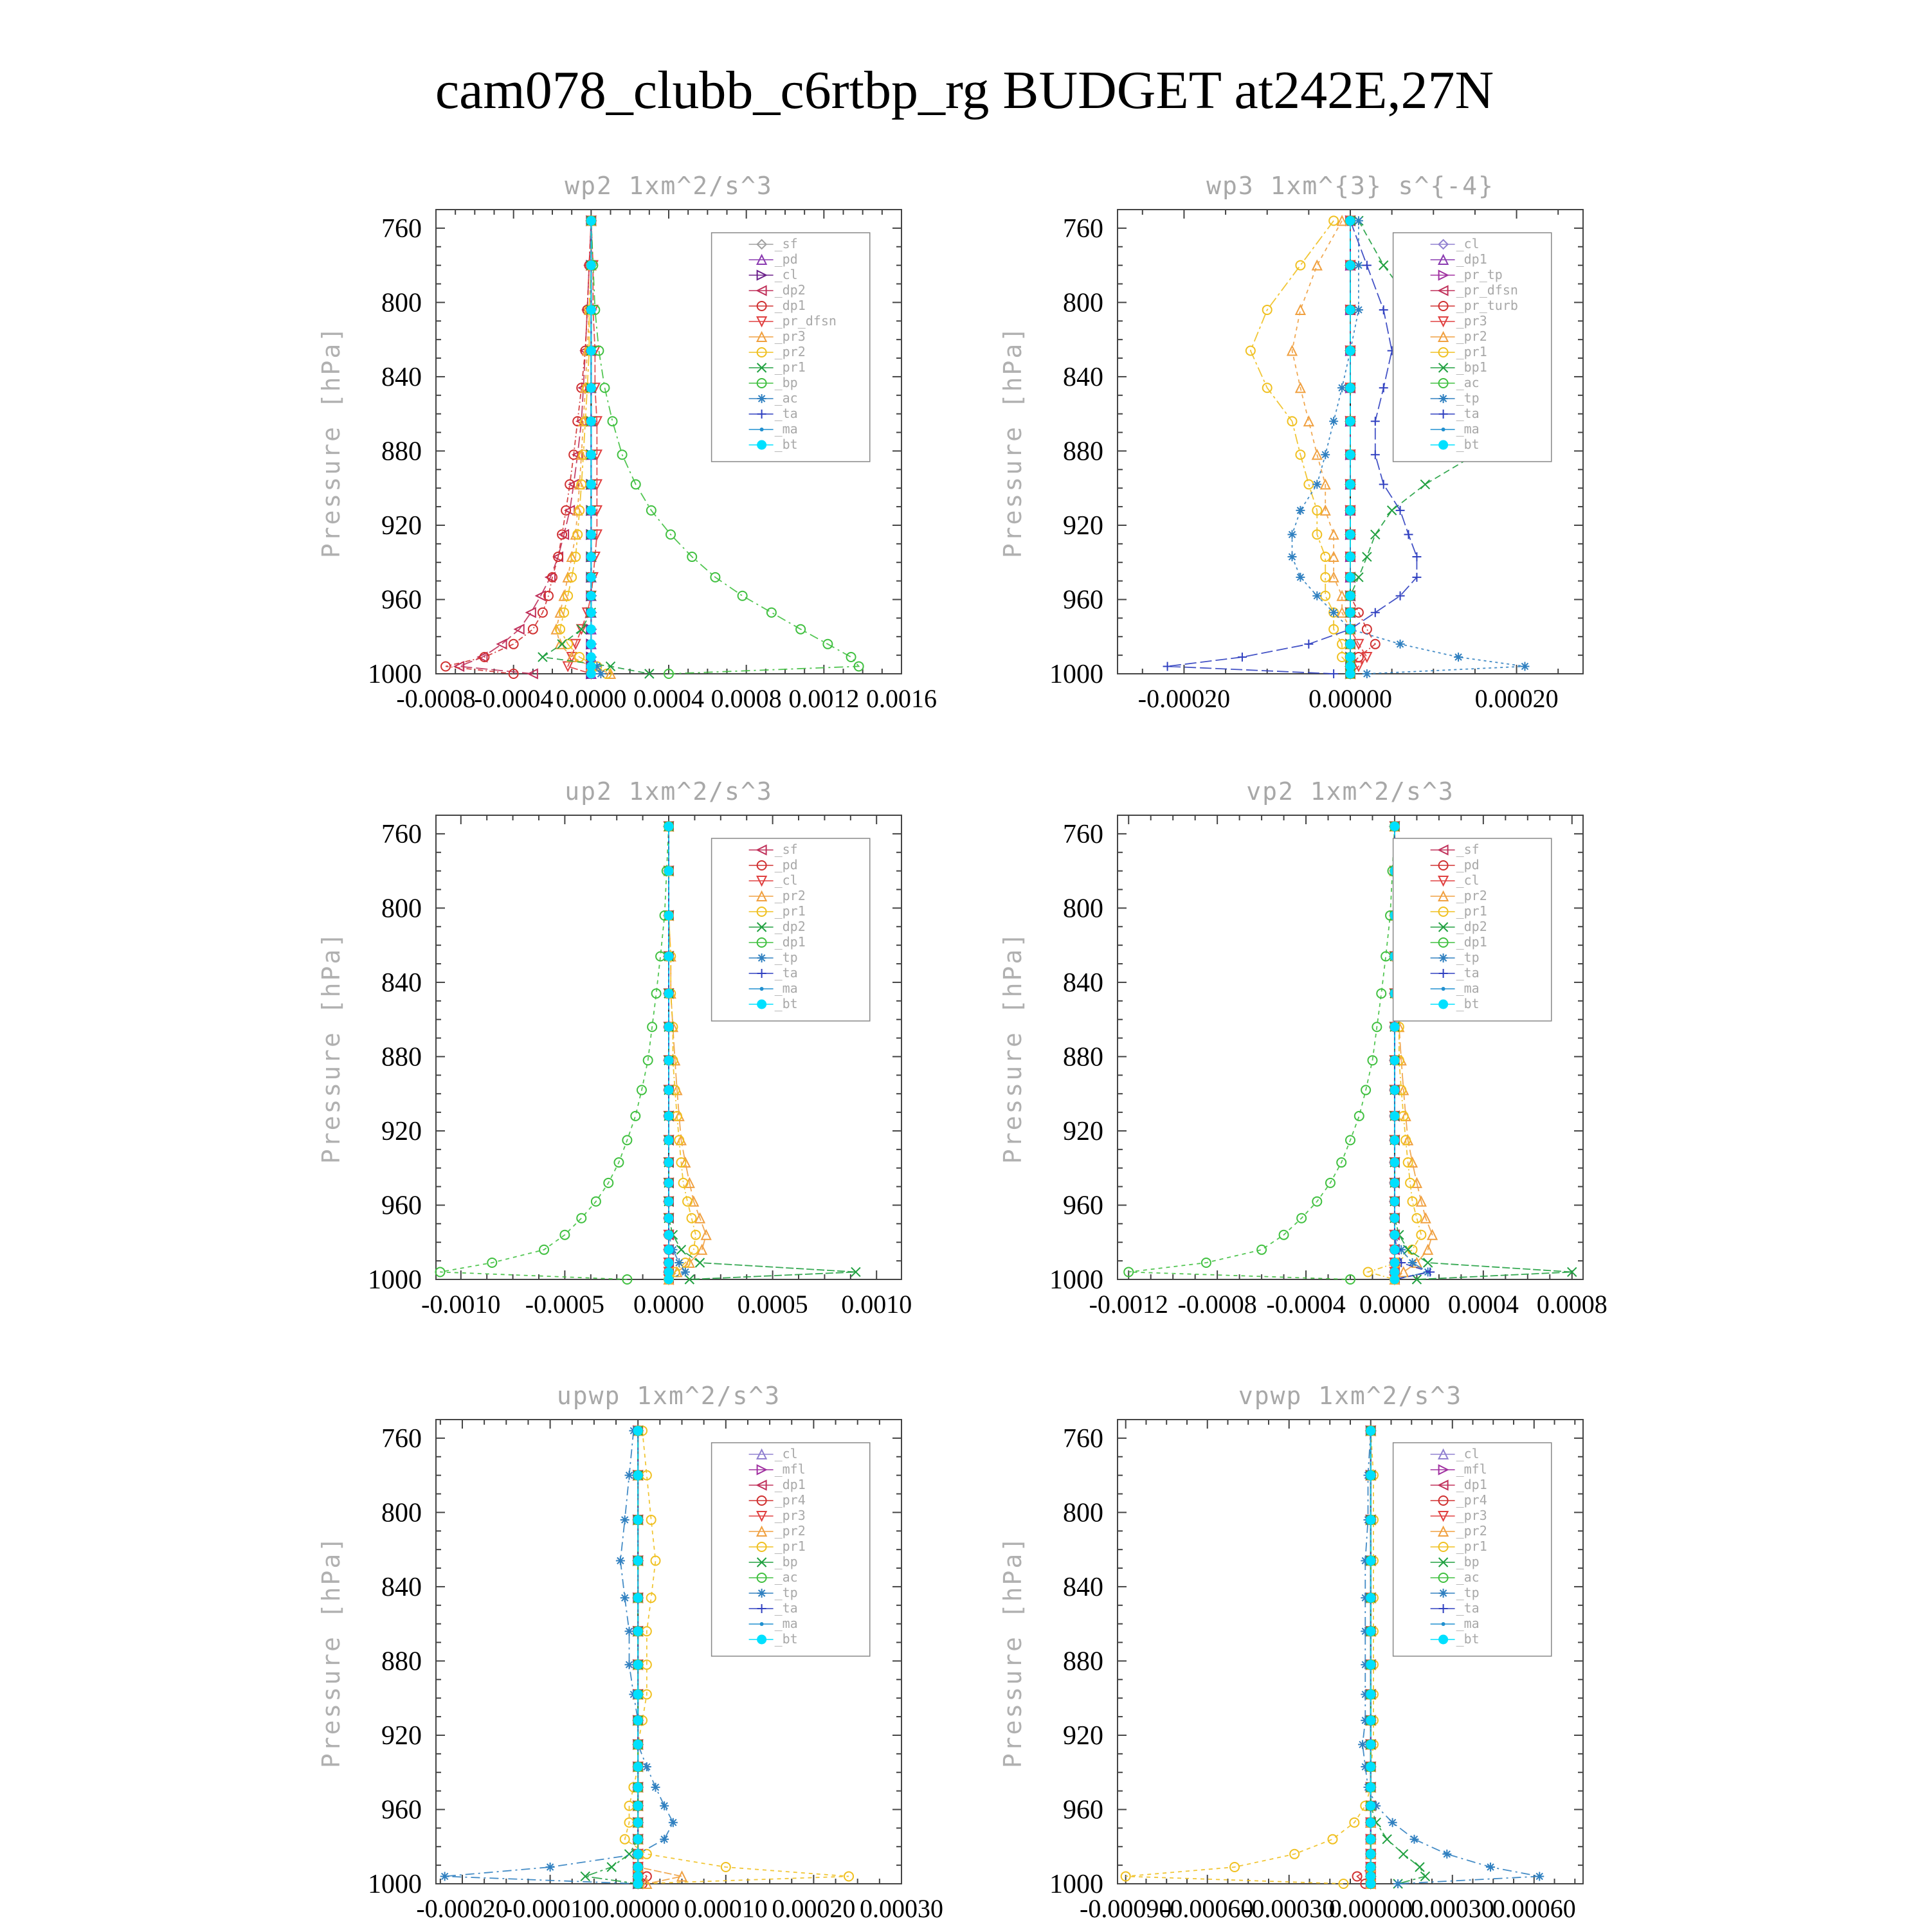 The width and height of the screenshot is (1929, 1932). Describe the element at coordinates (790, 926) in the screenshot. I see `legend-label: _dp2` at that location.